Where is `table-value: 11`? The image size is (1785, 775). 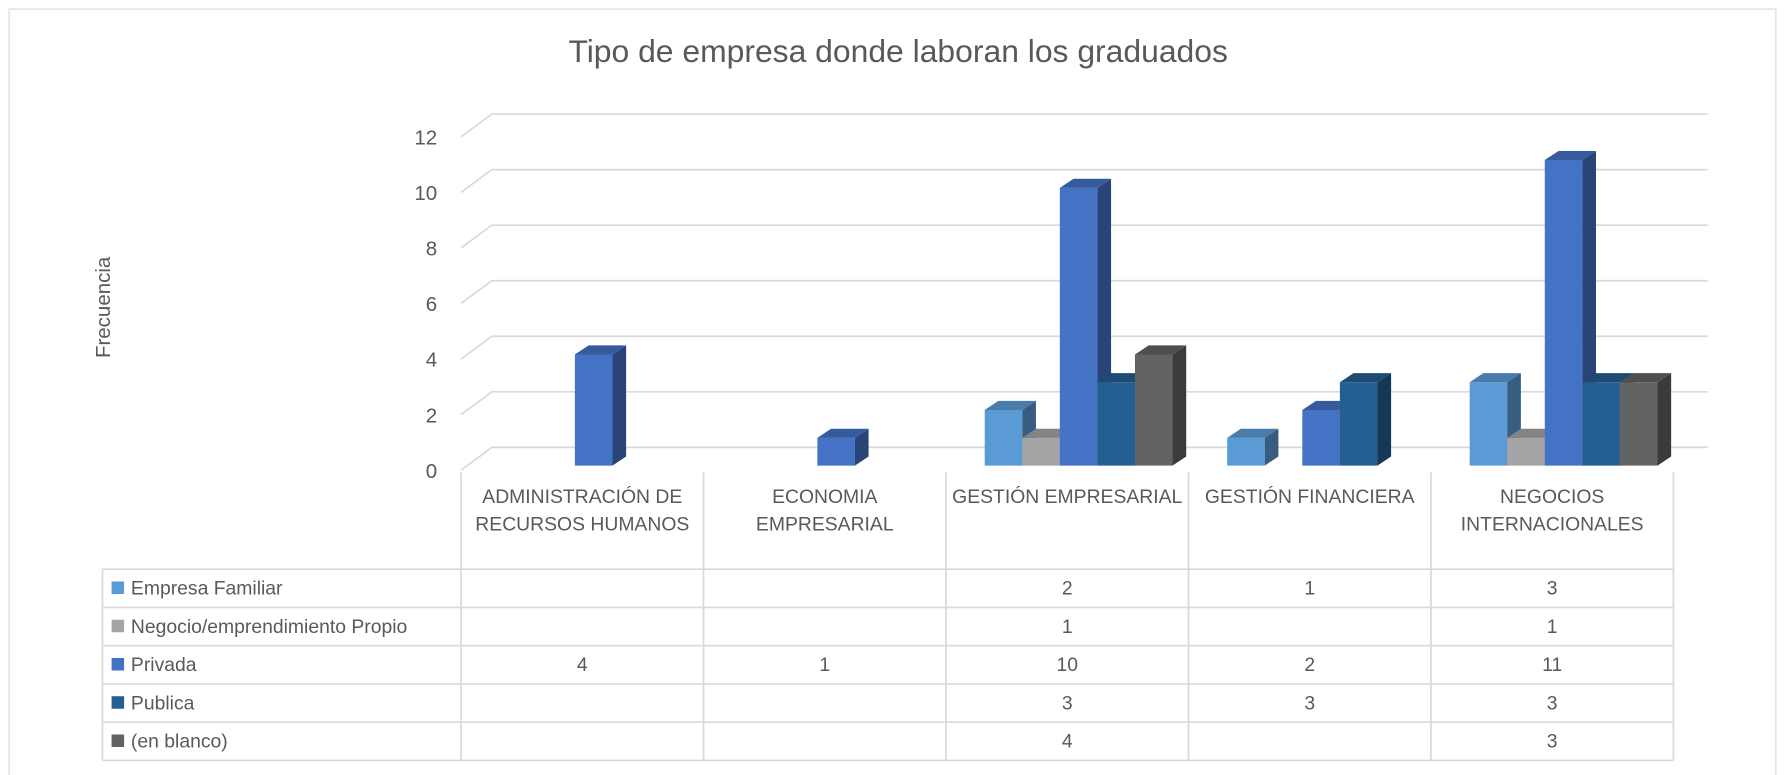 table-value: 11 is located at coordinates (1552, 665).